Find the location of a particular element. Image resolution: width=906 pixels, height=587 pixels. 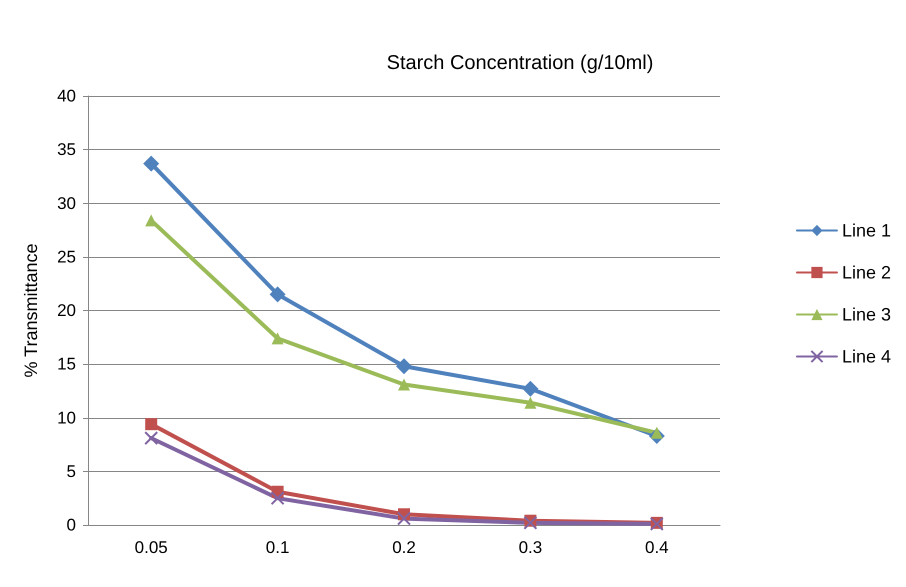

legend-label: Line 3 is located at coordinates (867, 314).